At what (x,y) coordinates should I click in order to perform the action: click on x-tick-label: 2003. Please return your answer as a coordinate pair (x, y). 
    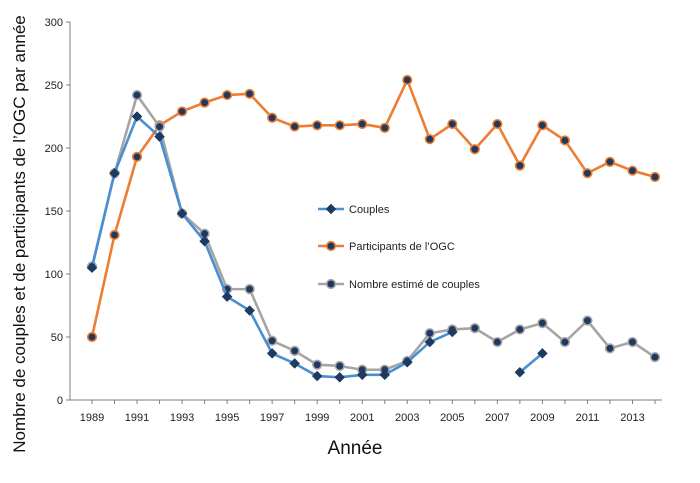
    Looking at the image, I should click on (407, 418).